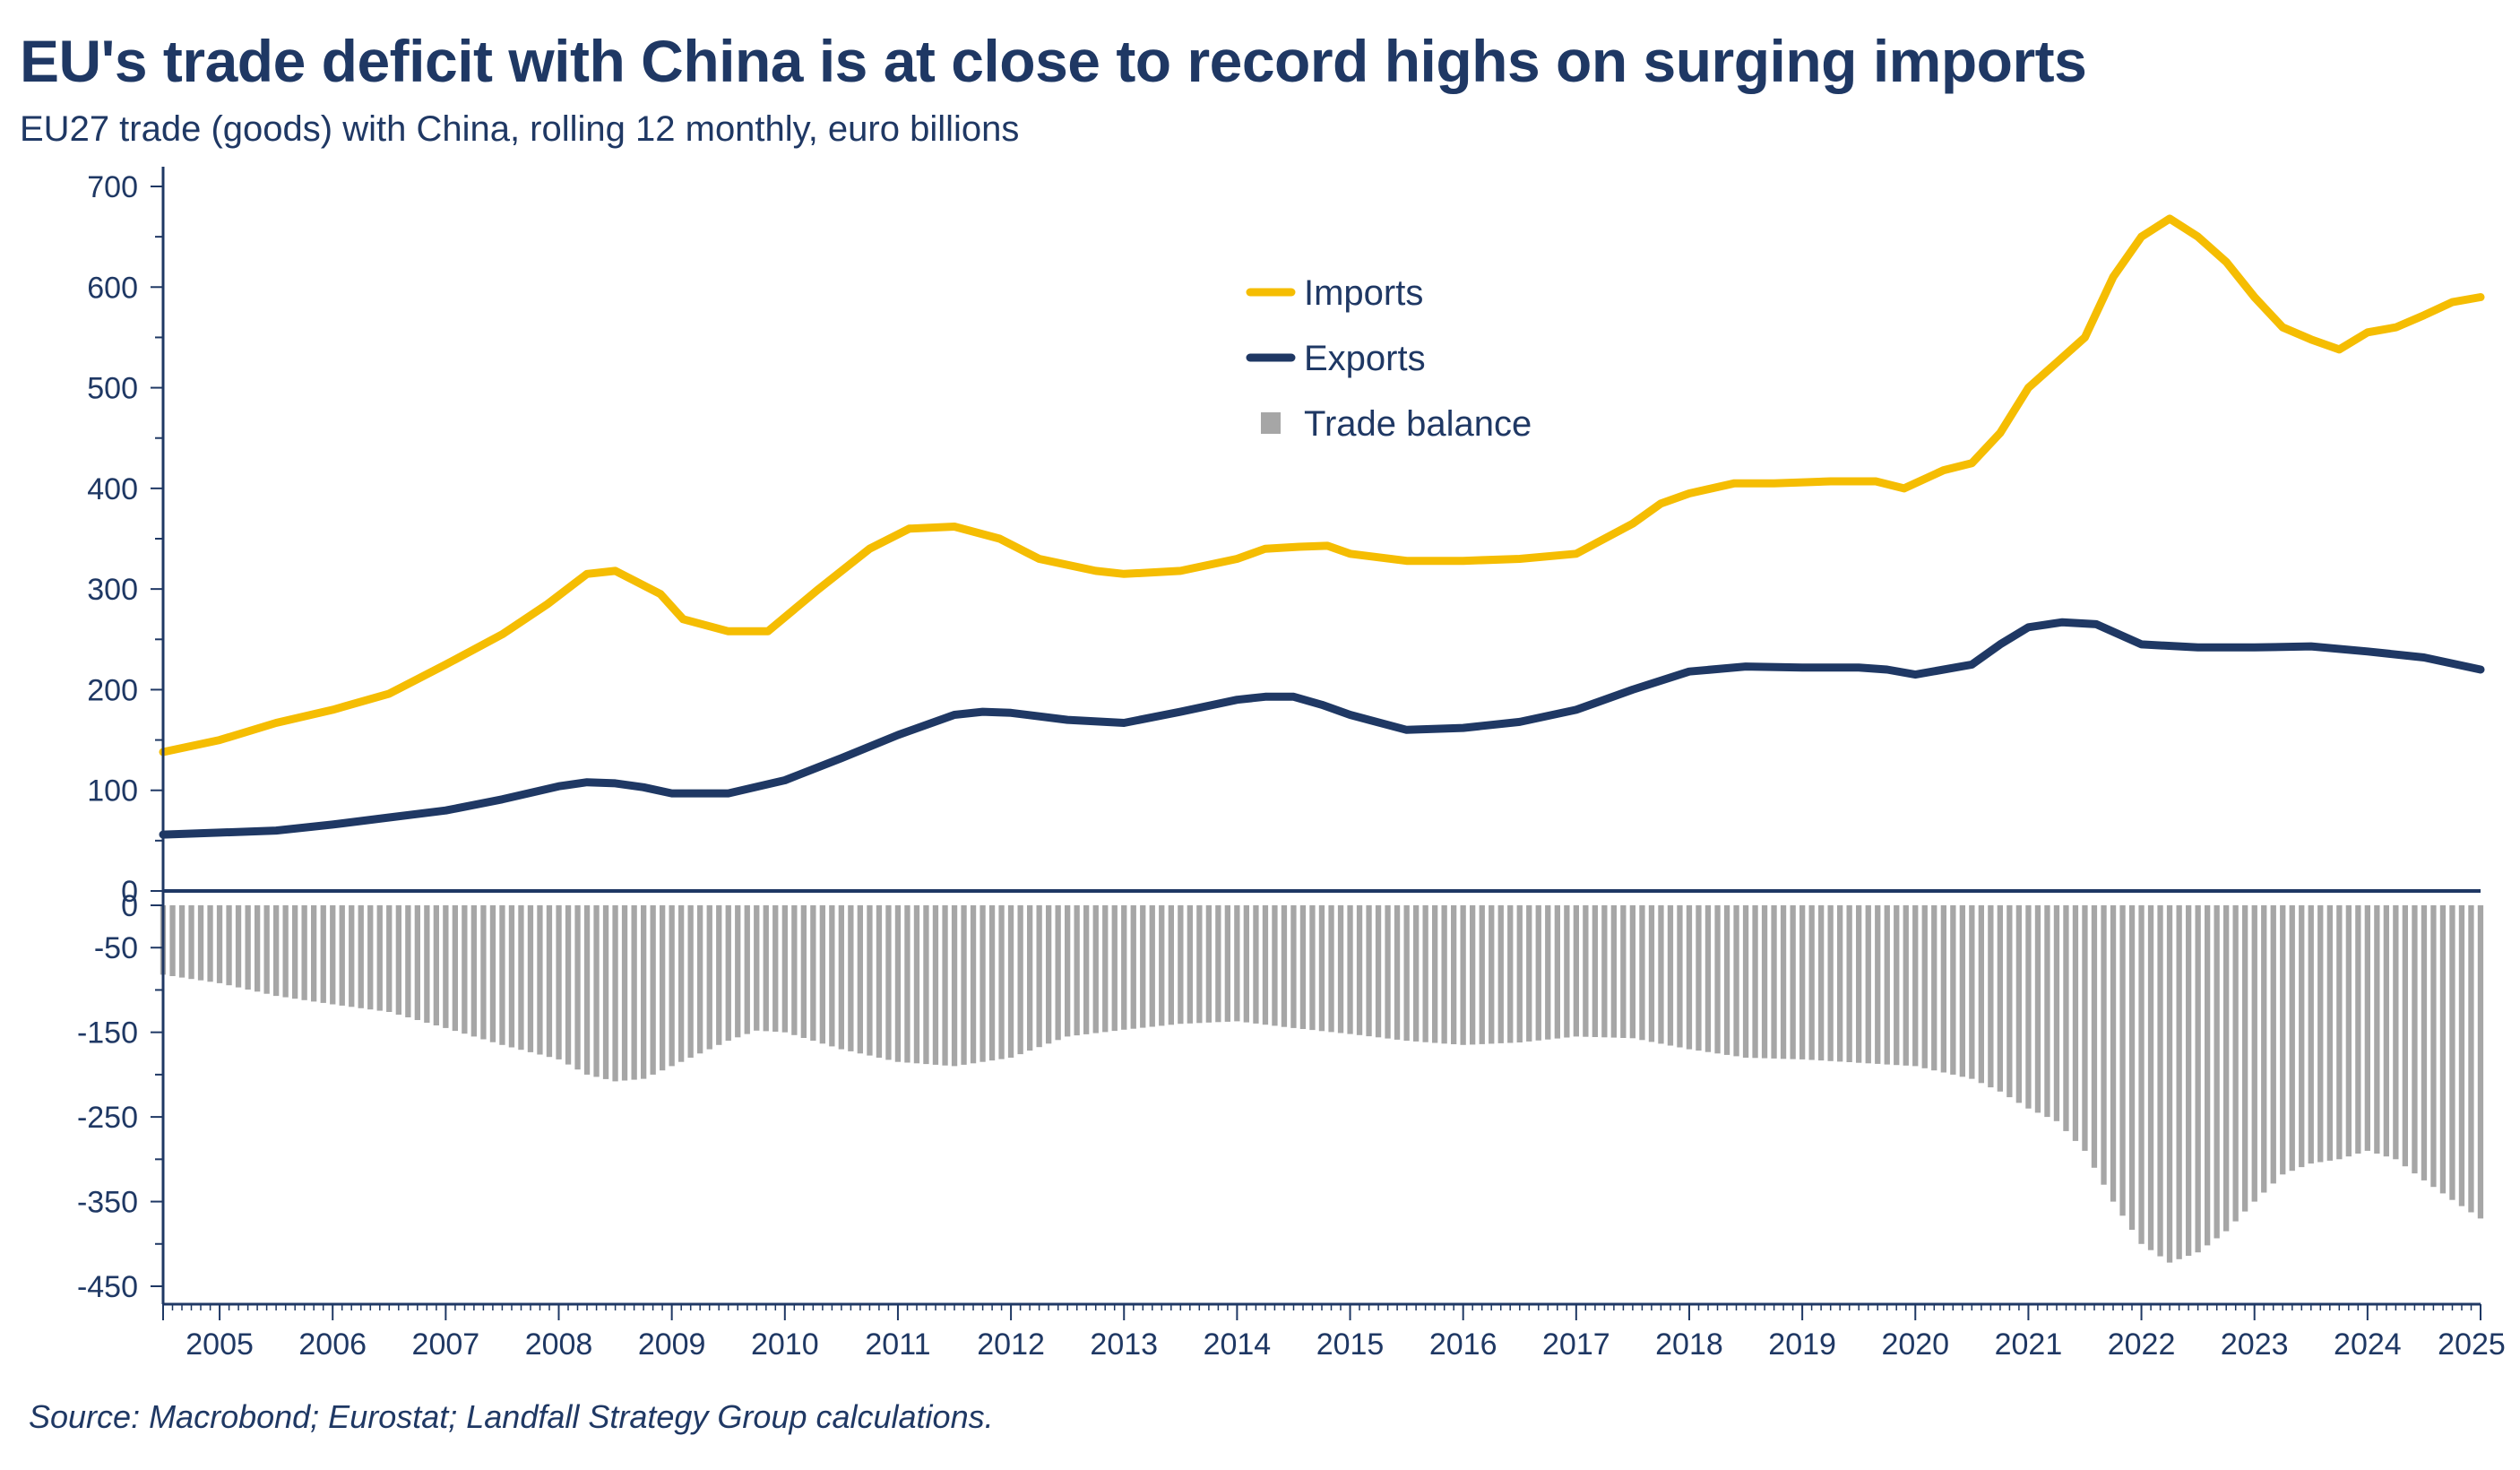 The image size is (2520, 1470). I want to click on x-tick-label: 2020, so click(1915, 1344).